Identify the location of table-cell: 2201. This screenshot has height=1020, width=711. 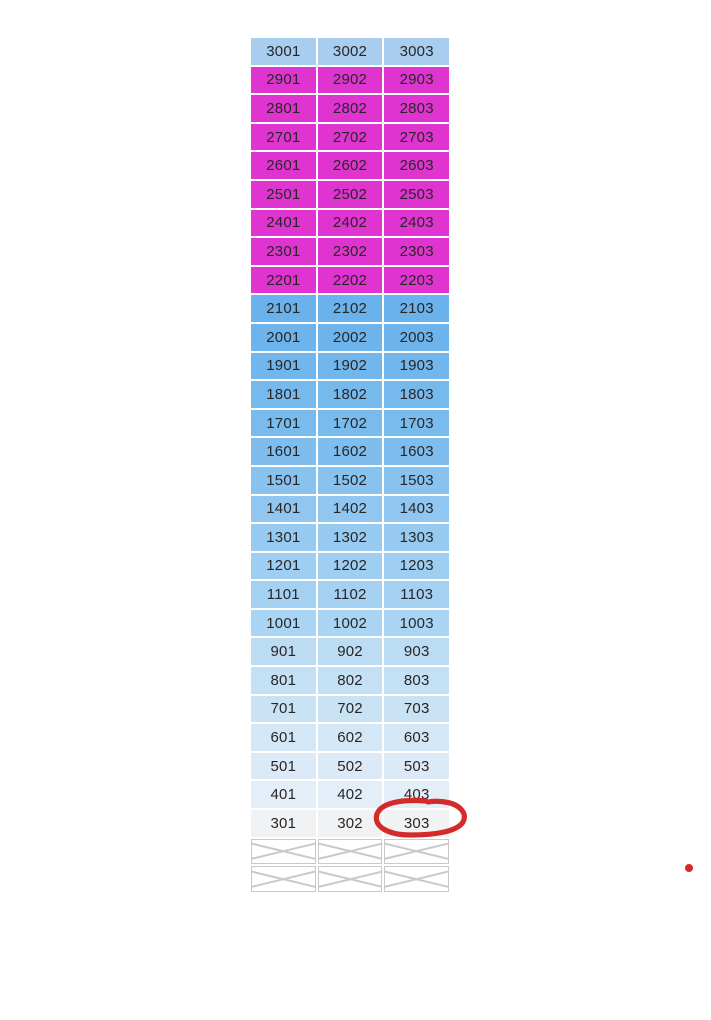
(283, 280).